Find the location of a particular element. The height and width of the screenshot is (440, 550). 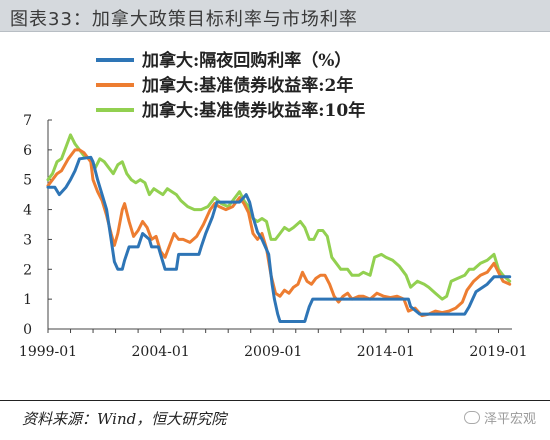

y-tick-label: 5 is located at coordinates (27, 181).